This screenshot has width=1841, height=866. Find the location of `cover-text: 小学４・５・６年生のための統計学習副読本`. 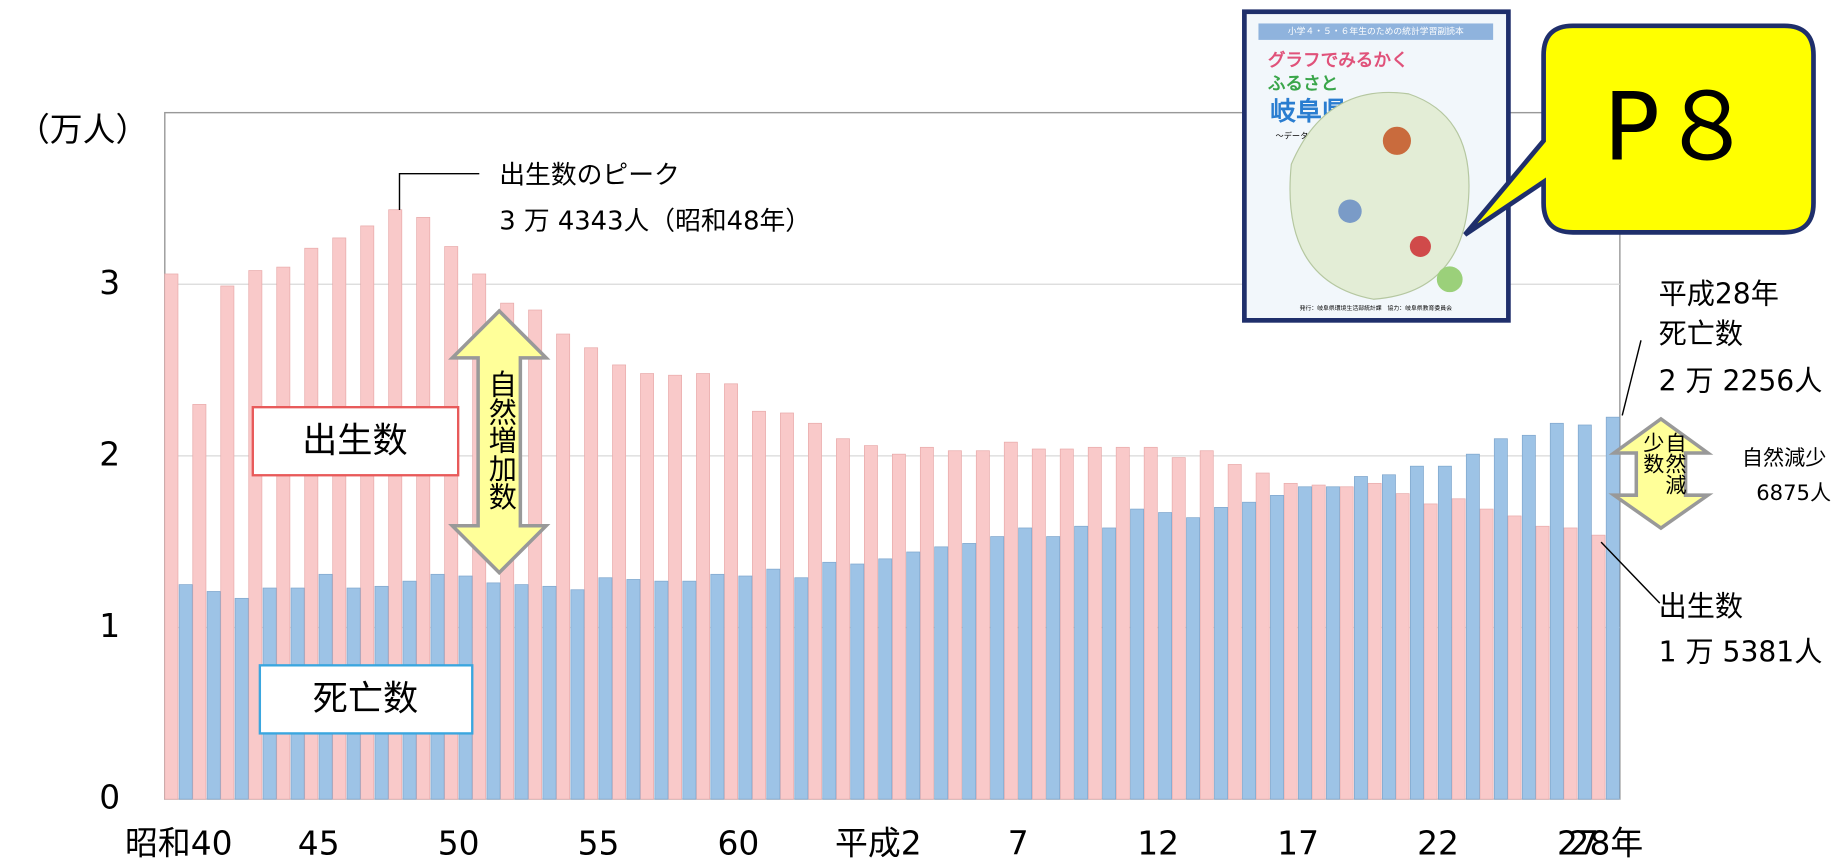

cover-text: 小学４・５・６年生のための統計学習副読本 is located at coordinates (1376, 31).